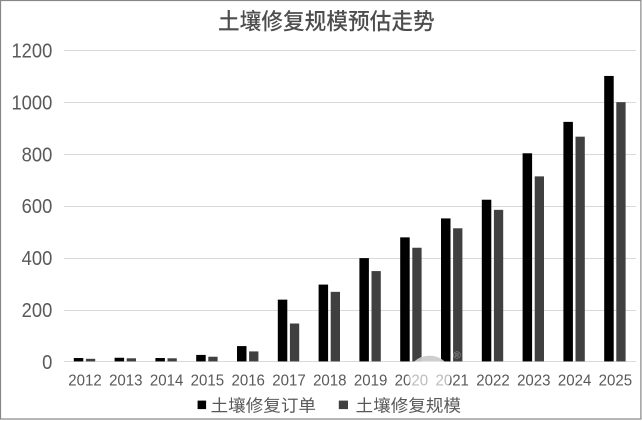  Describe the element at coordinates (370, 381) in the screenshot. I see `svg-text: 2019` at that location.